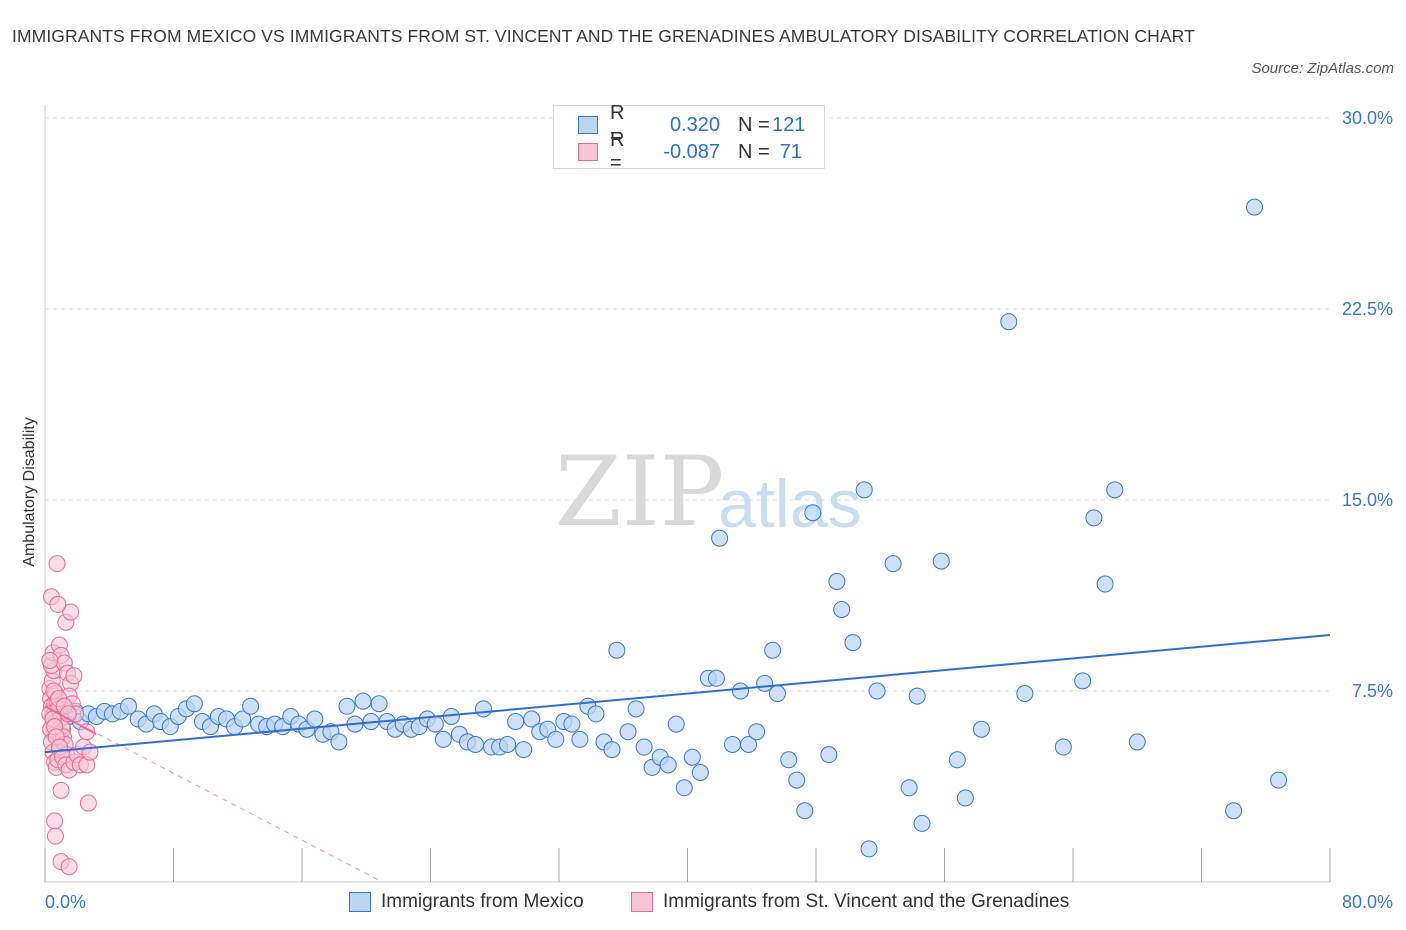 The width and height of the screenshot is (1406, 930). Describe the element at coordinates (690, 151) in the screenshot. I see `legend-row-pink: R = -0.087 N = 71` at that location.